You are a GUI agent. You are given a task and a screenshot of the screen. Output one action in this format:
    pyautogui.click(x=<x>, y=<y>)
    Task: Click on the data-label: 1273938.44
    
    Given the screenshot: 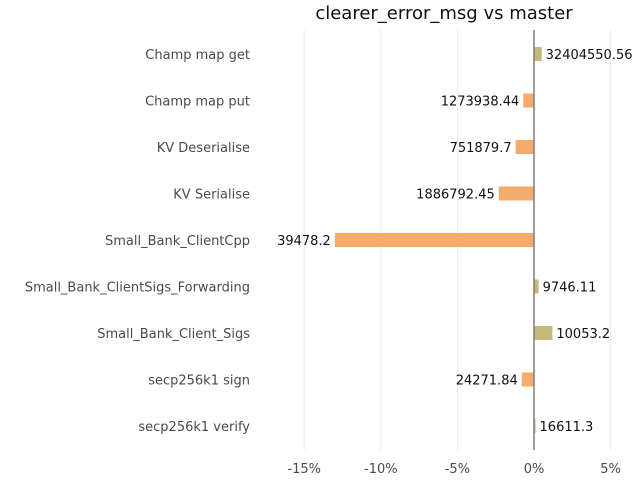 What is the action you would take?
    pyautogui.click(x=480, y=102)
    